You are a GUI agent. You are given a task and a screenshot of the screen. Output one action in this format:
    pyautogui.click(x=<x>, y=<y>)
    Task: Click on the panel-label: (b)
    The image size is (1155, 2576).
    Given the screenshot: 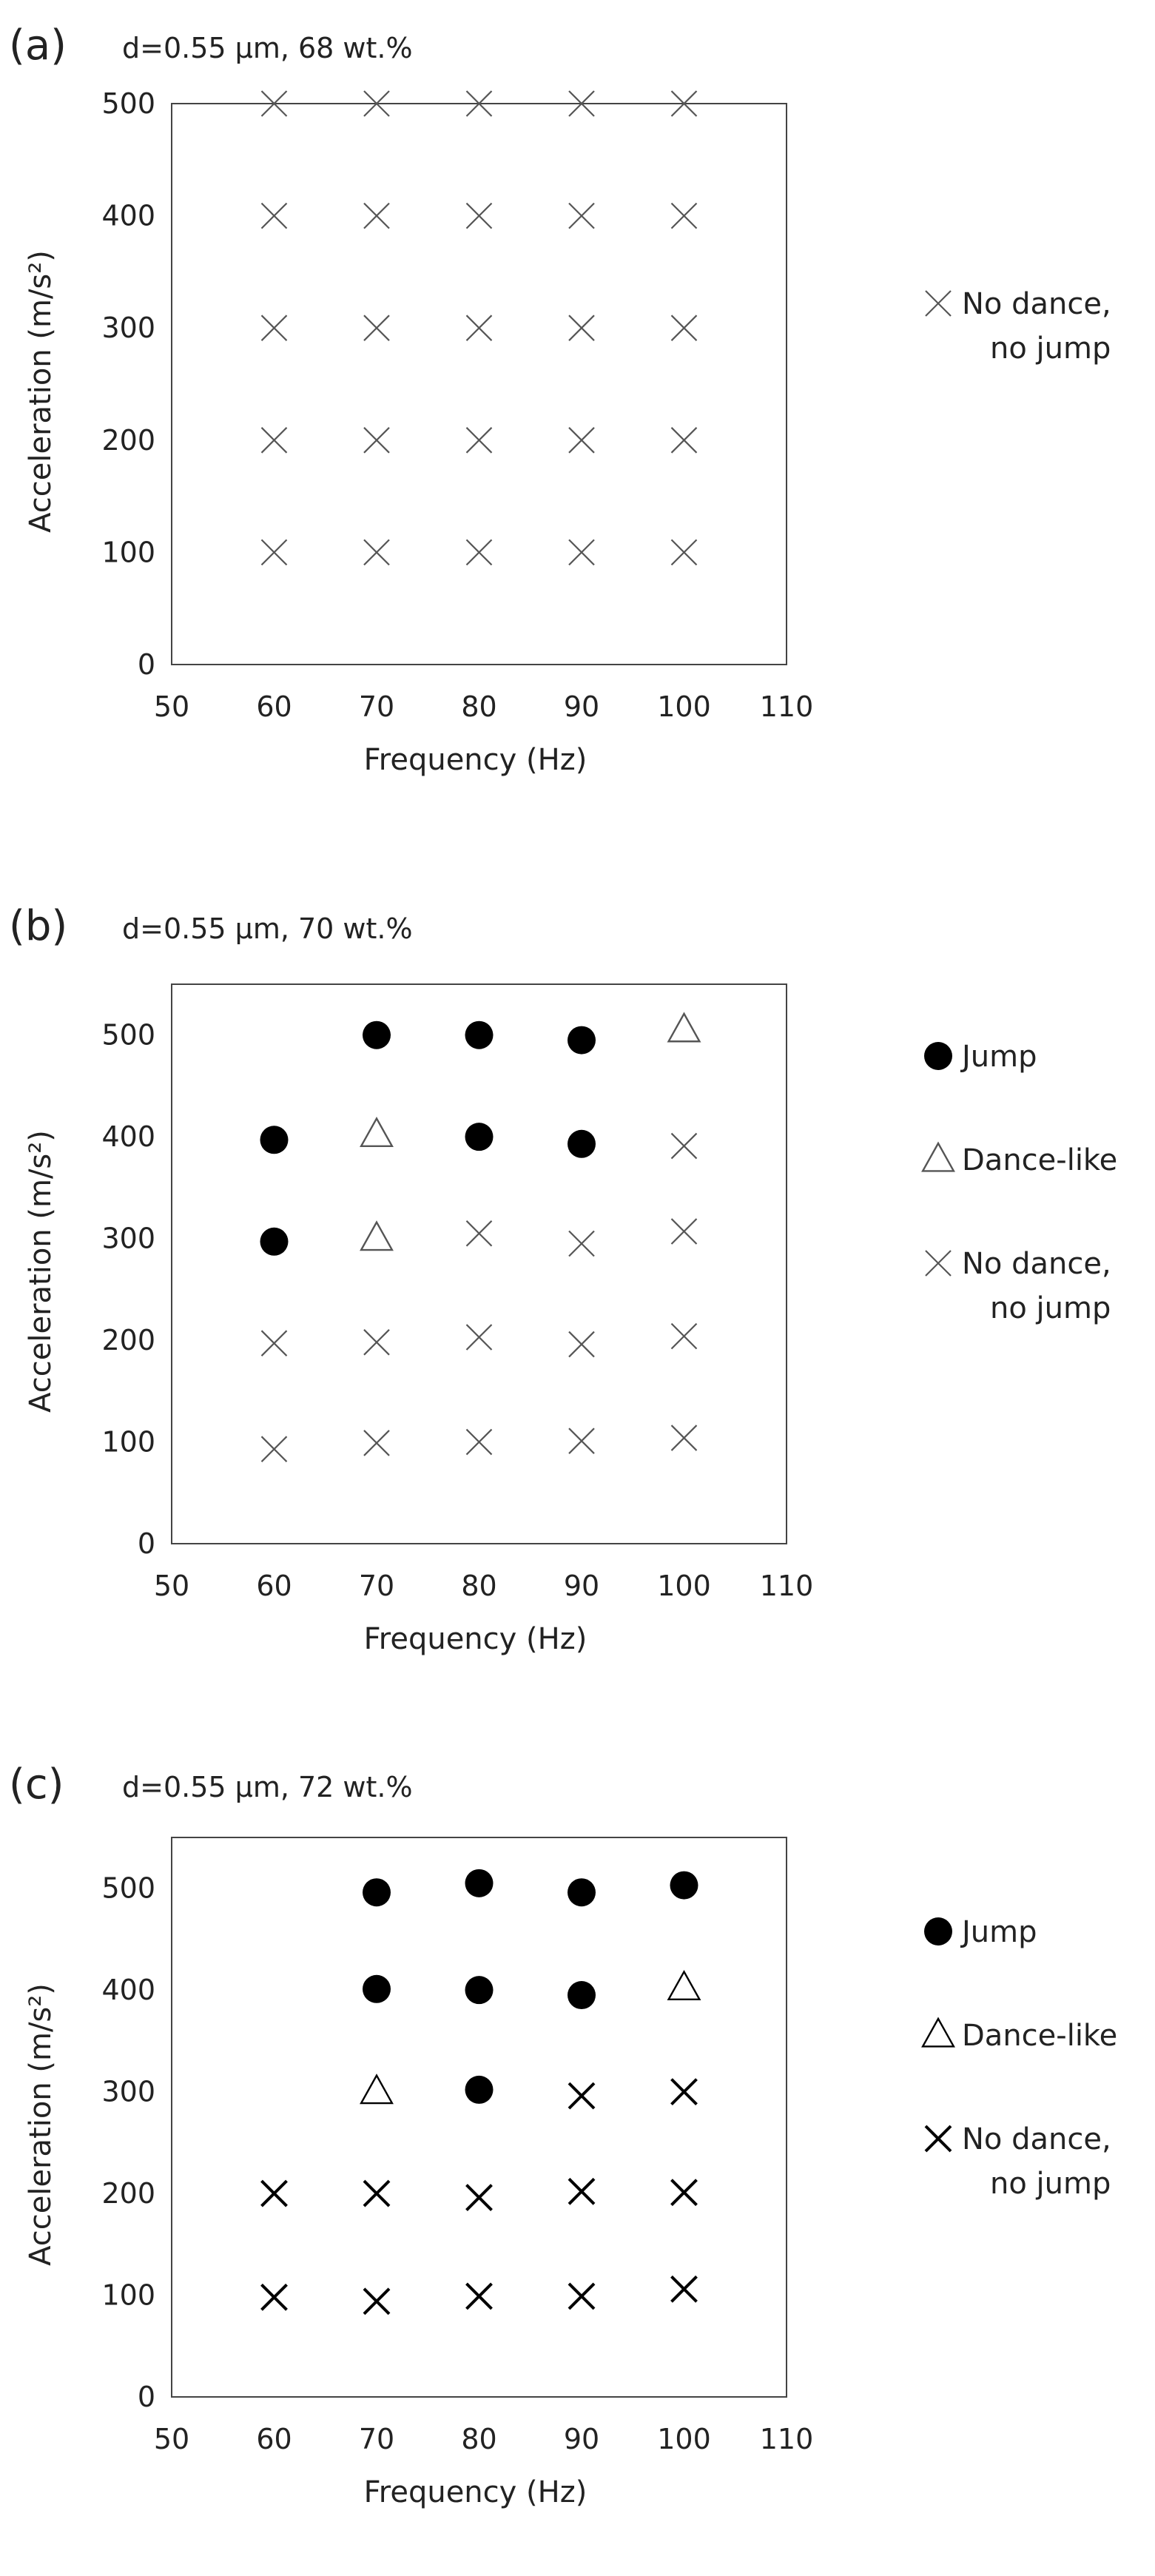 What is the action you would take?
    pyautogui.click(x=38, y=926)
    